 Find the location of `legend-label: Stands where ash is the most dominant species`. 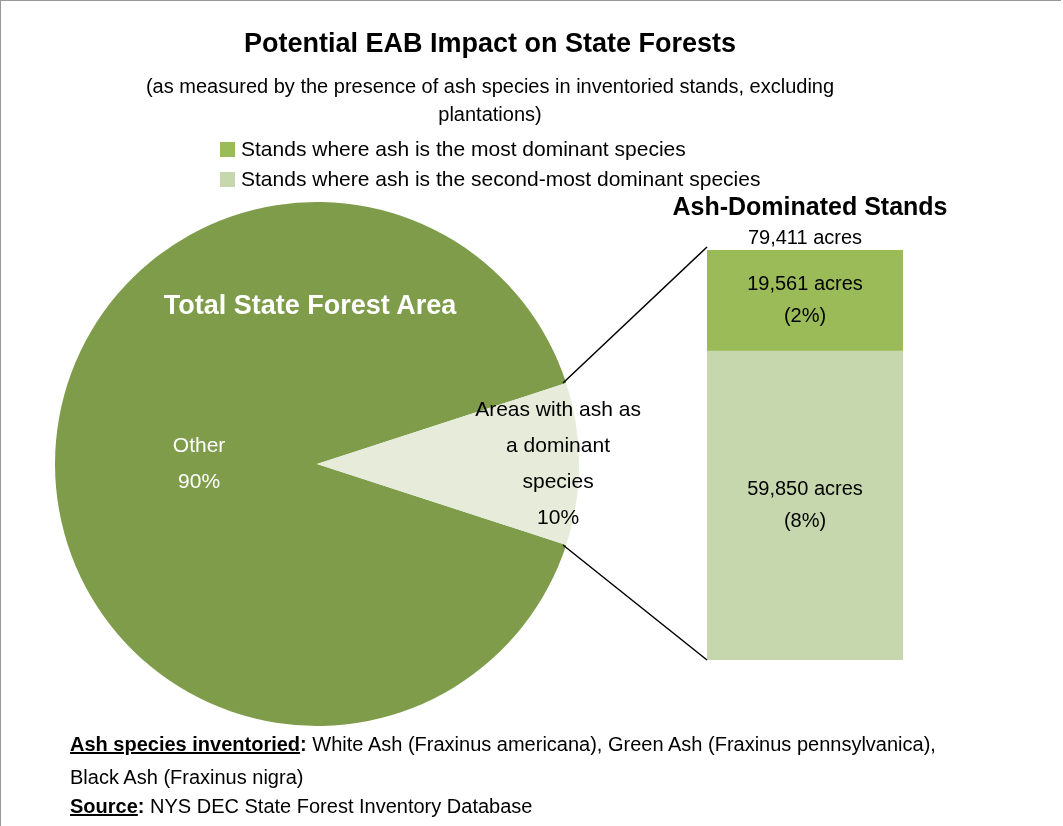

legend-label: Stands where ash is the most dominant species is located at coordinates (463, 149).